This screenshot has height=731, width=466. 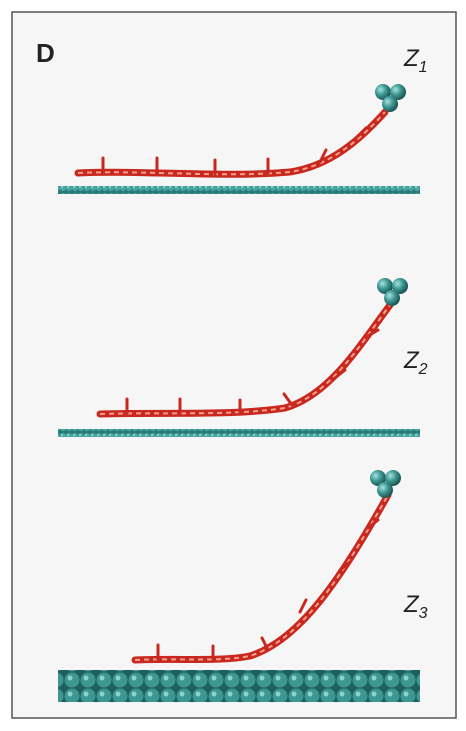 I want to click on state-label: Z1, so click(x=415, y=60).